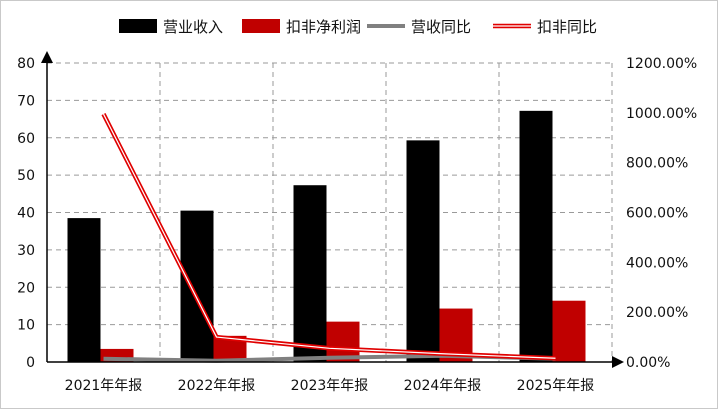 This screenshot has height=410, width=718. Describe the element at coordinates (104, 386) in the screenshot. I see `x-tick-label: 2021年年报` at that location.